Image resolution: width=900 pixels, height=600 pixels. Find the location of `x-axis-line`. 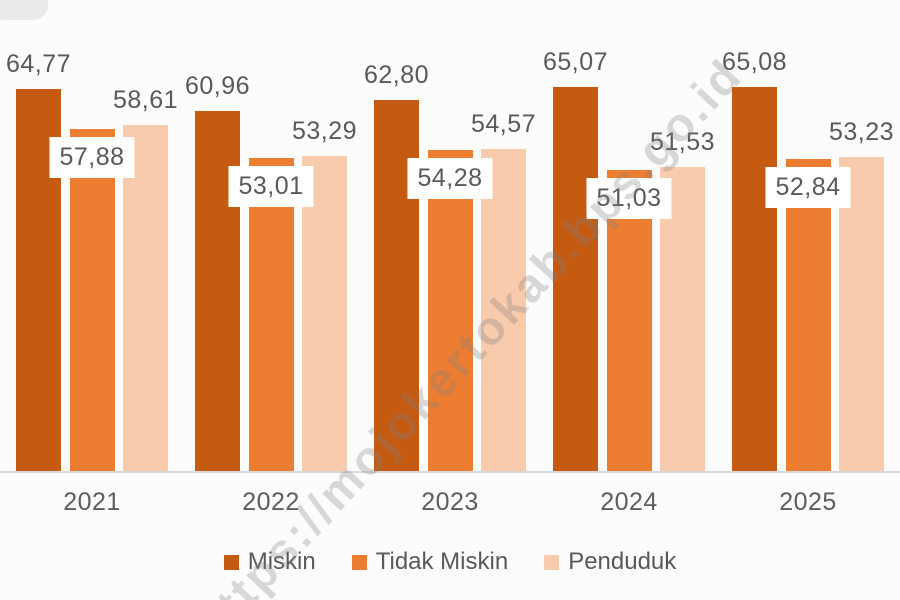

x-axis-line is located at coordinates (450, 472).